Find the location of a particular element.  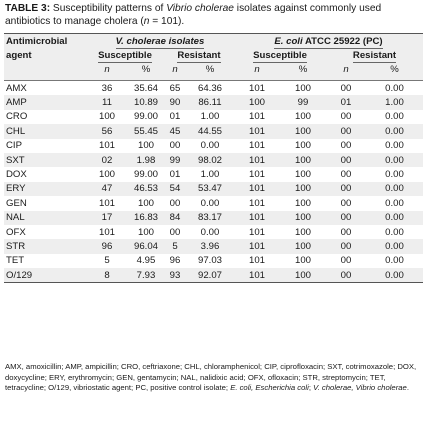

table-row: DOX 100 99.00 01 1.00 101 100 00 0.00 is located at coordinates (213, 174).